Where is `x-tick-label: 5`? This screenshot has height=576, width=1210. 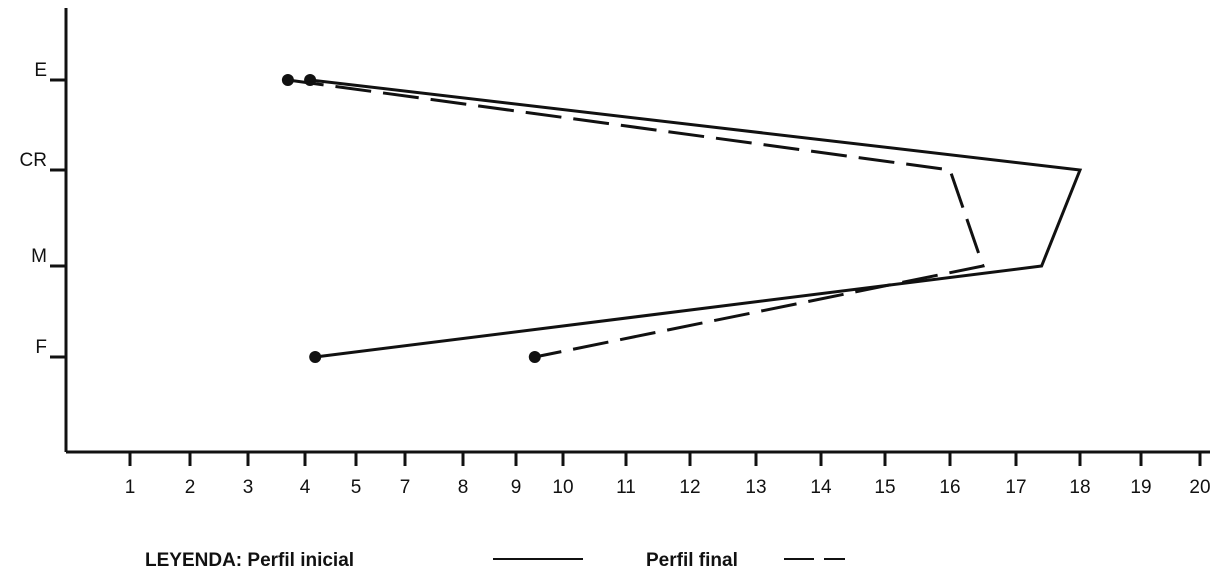 x-tick-label: 5 is located at coordinates (356, 487).